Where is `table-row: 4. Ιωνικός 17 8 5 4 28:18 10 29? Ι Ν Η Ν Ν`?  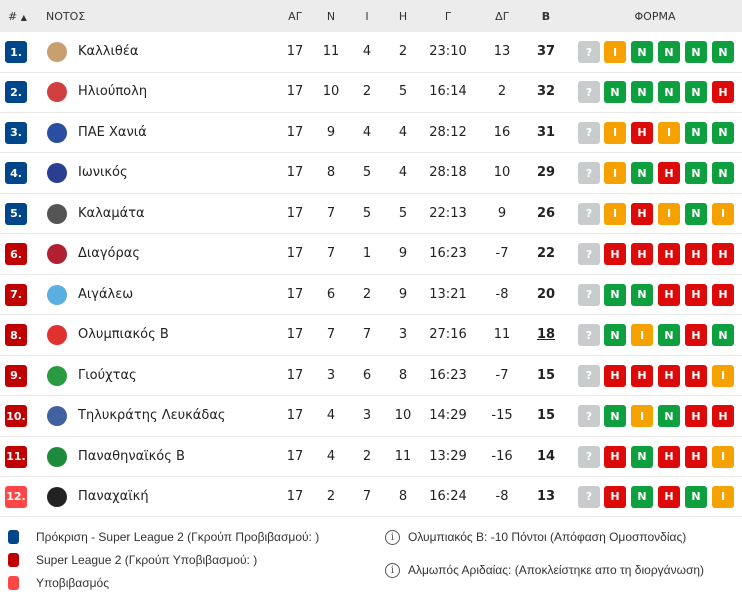
table-row: 4. Ιωνικός 17 8 5 4 28:18 10 29? Ι Ν Η Ν Ν is located at coordinates (371, 173).